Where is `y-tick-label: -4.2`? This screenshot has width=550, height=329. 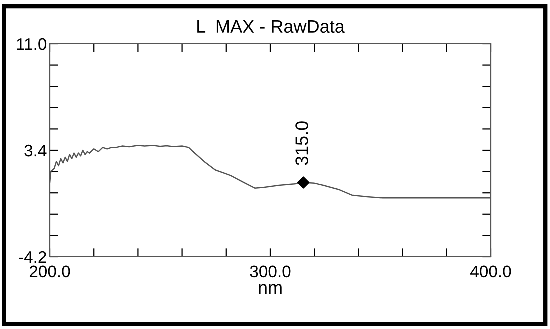
y-tick-label: -4.2 is located at coordinates (32, 257).